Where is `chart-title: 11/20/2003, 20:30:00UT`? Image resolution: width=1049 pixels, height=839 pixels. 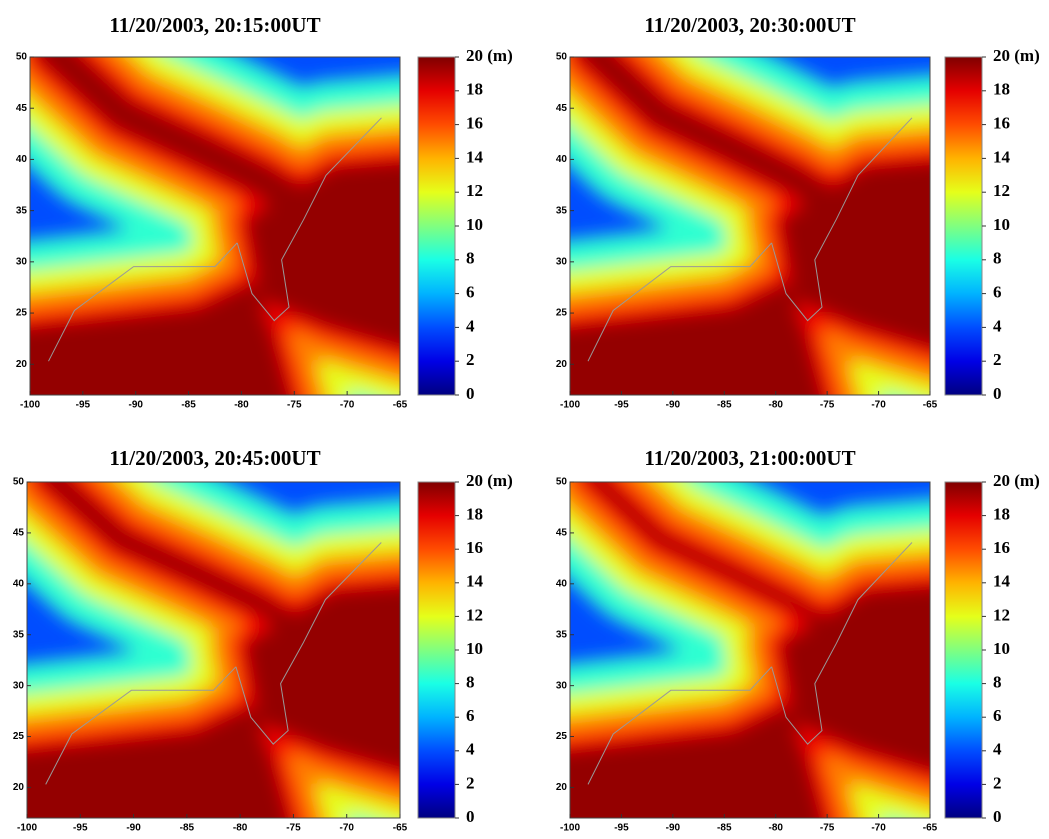
chart-title: 11/20/2003, 20:30:00UT is located at coordinates (749, 25).